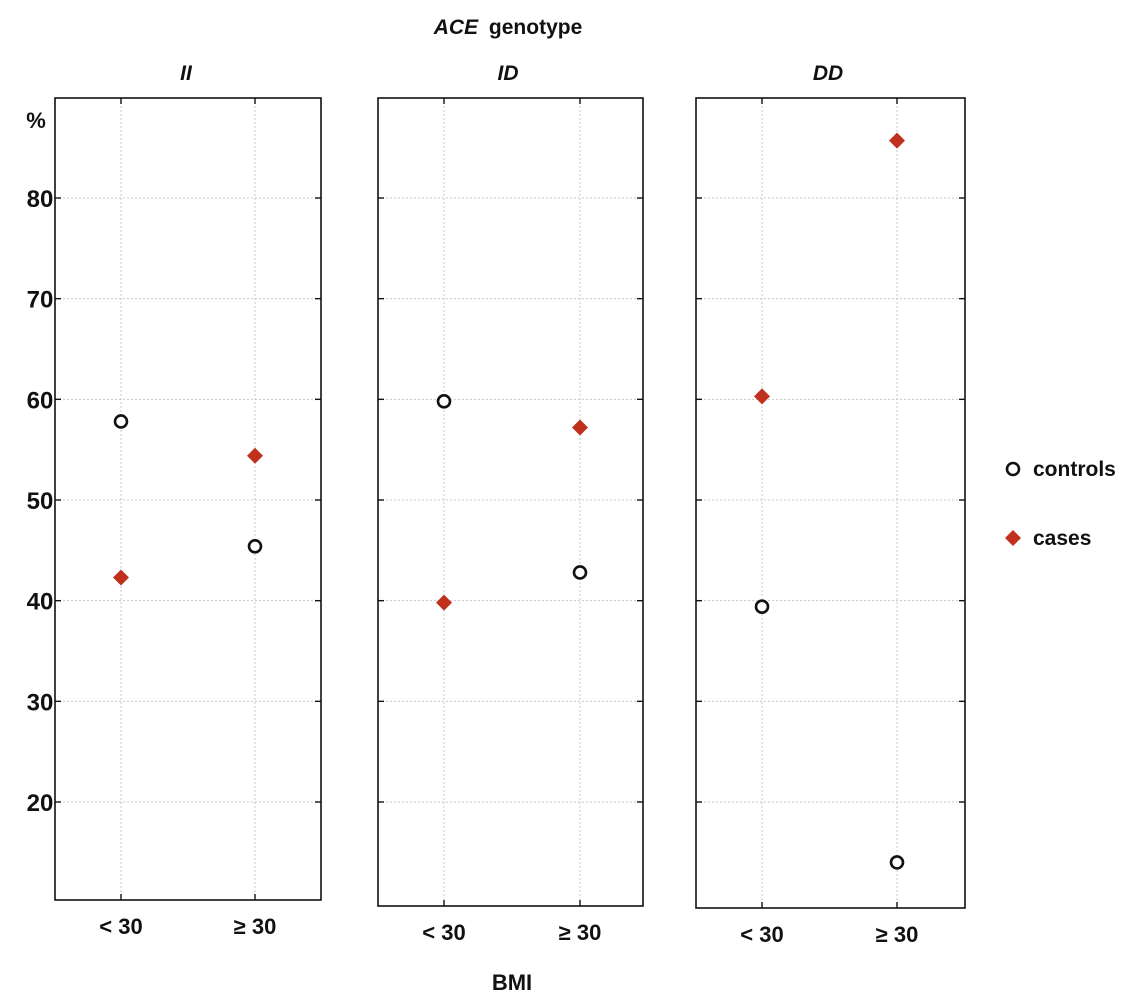 This screenshot has width=1131, height=998. Describe the element at coordinates (535, 27) in the screenshot. I see `chart-title-suffix: genotype` at that location.